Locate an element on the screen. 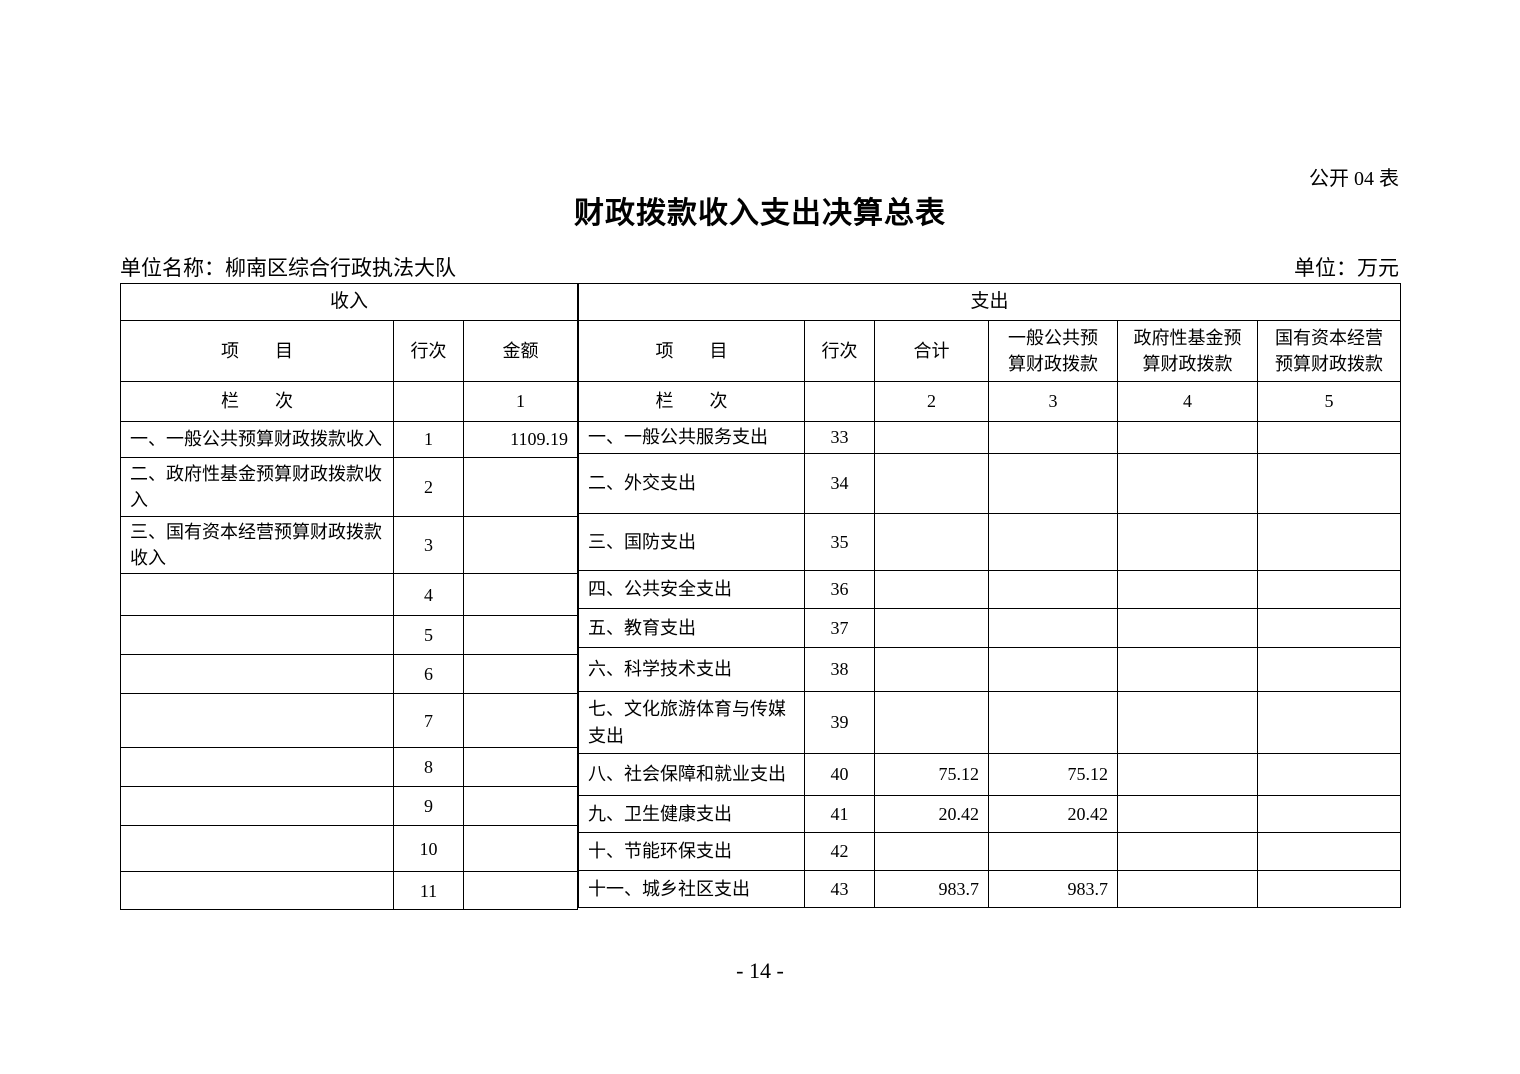 This screenshot has width=1520, height=1074. income-row-line: 1 is located at coordinates (428, 439).